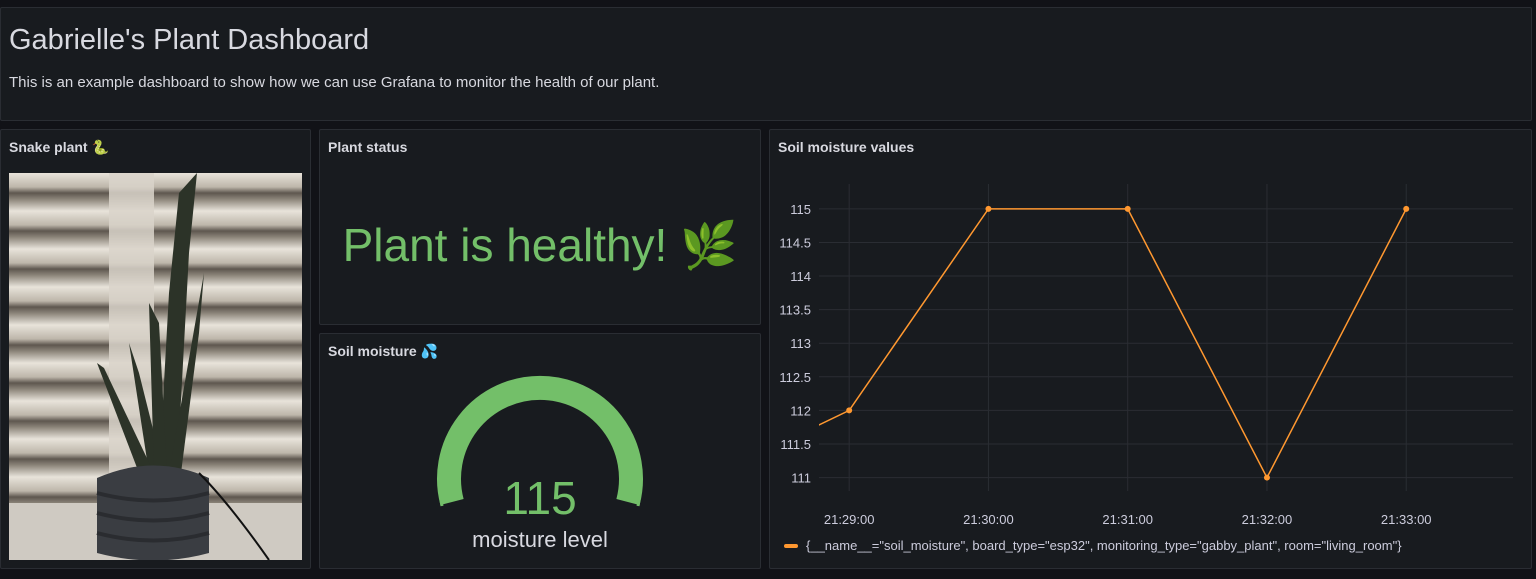 This screenshot has height=579, width=1536. Describe the element at coordinates (540, 440) in the screenshot. I see `gauge-value-arc` at that location.